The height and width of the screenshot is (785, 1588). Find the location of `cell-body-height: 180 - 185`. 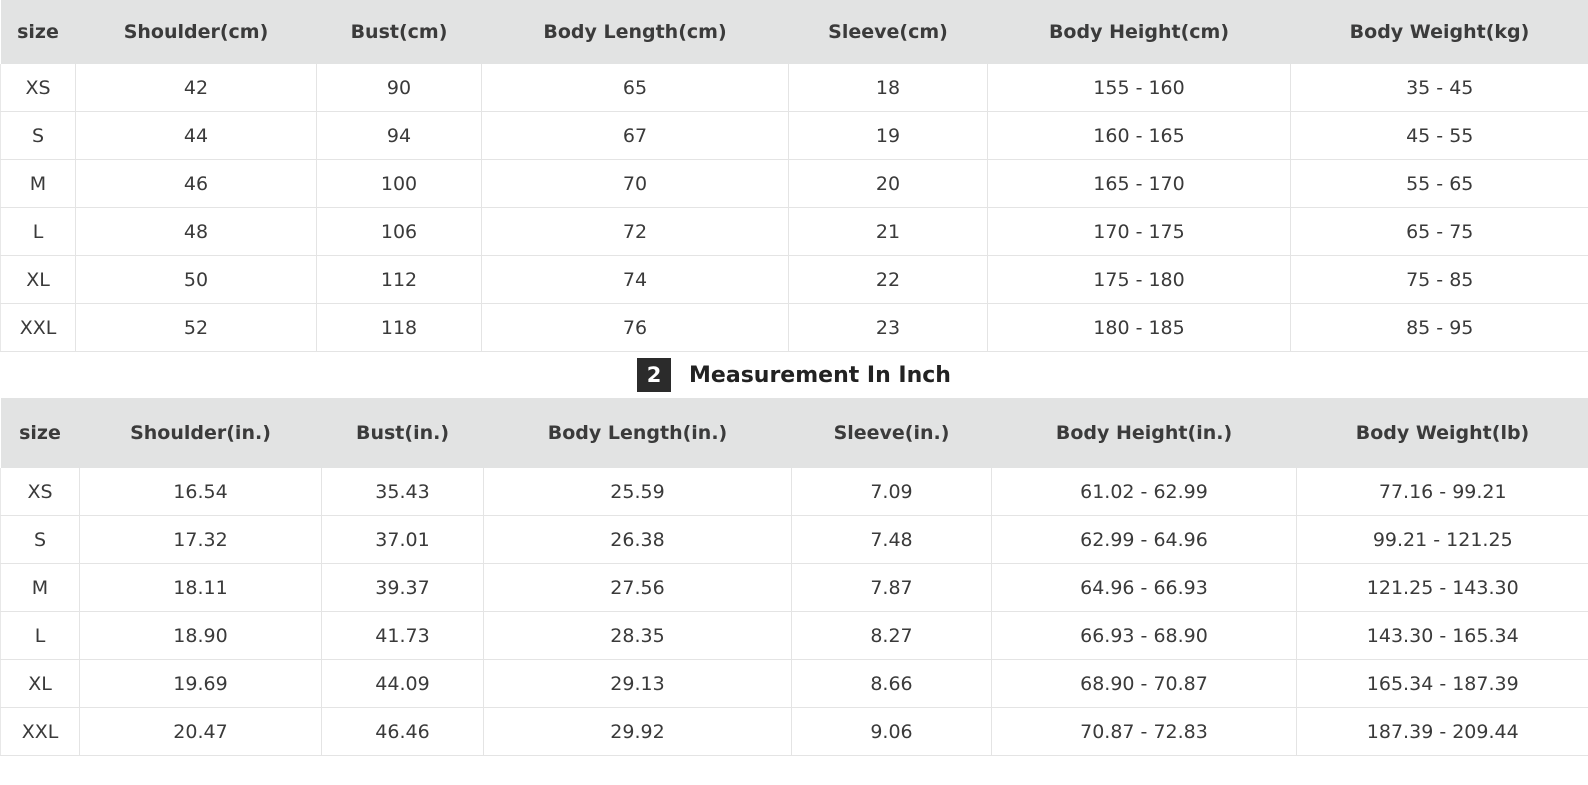

cell-body-height: 180 - 185 is located at coordinates (1139, 327).